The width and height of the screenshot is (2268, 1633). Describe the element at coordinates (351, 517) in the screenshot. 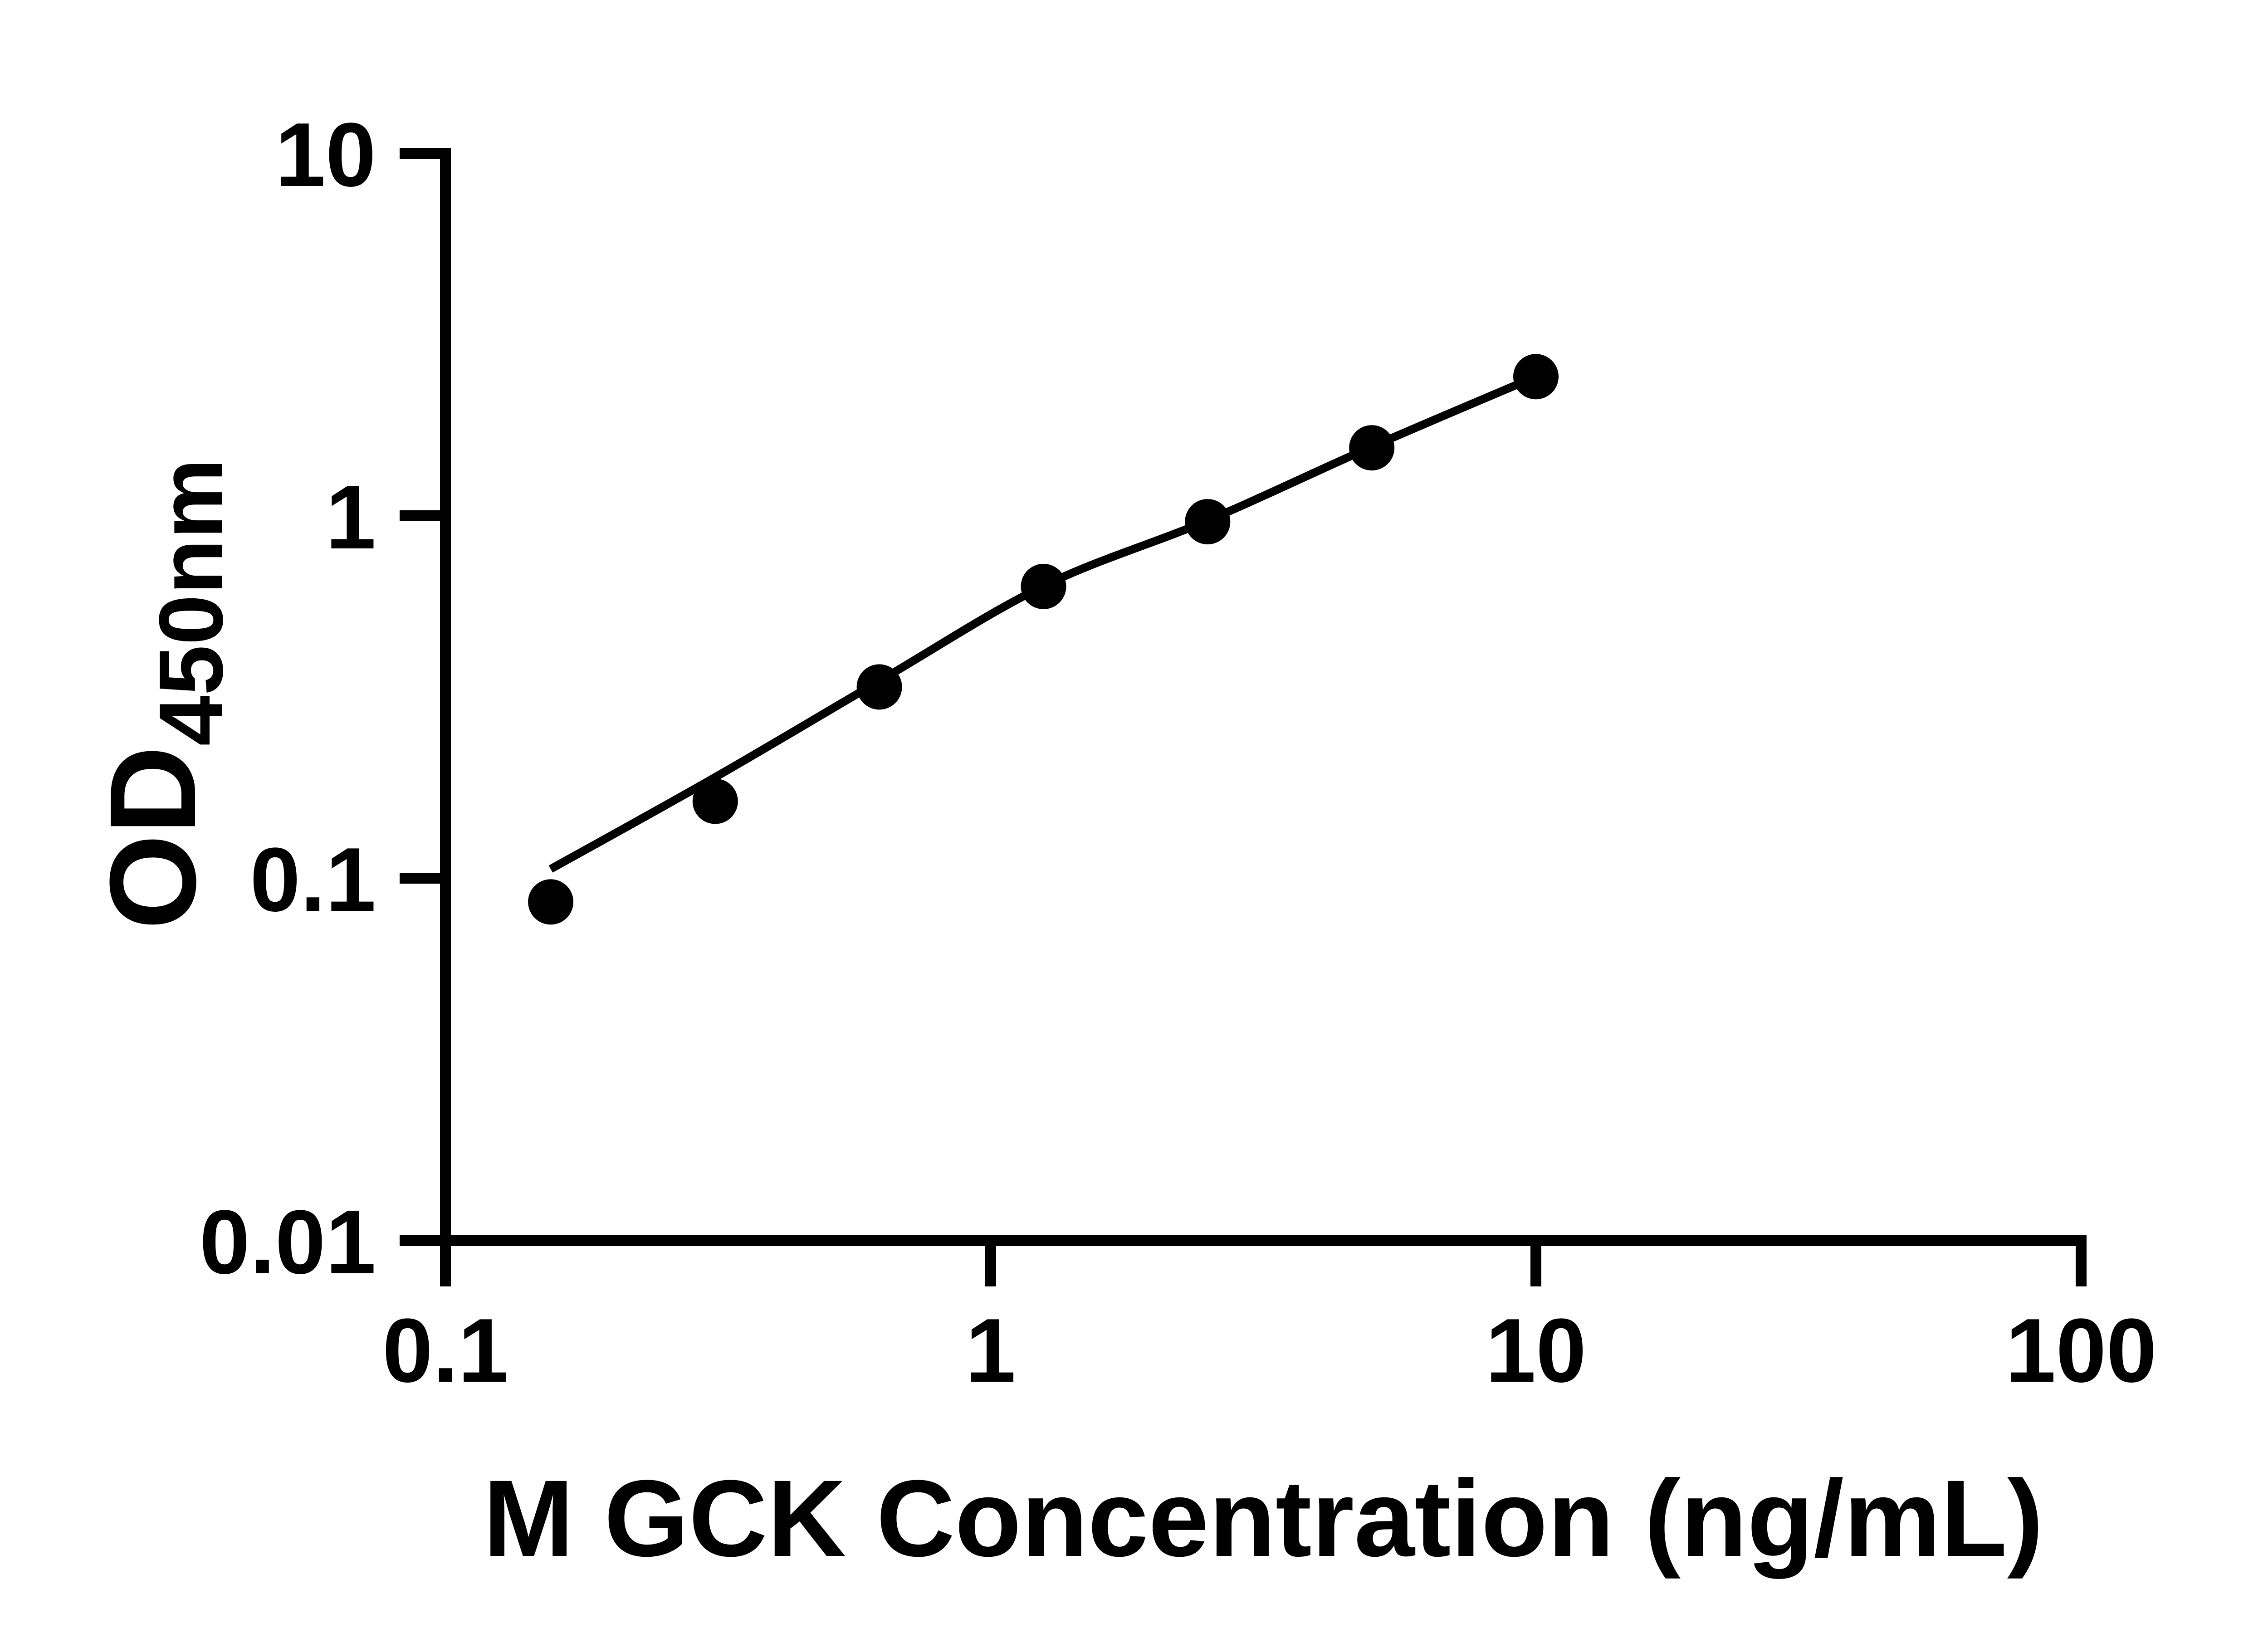

I see `y-tick-label: 1` at that location.